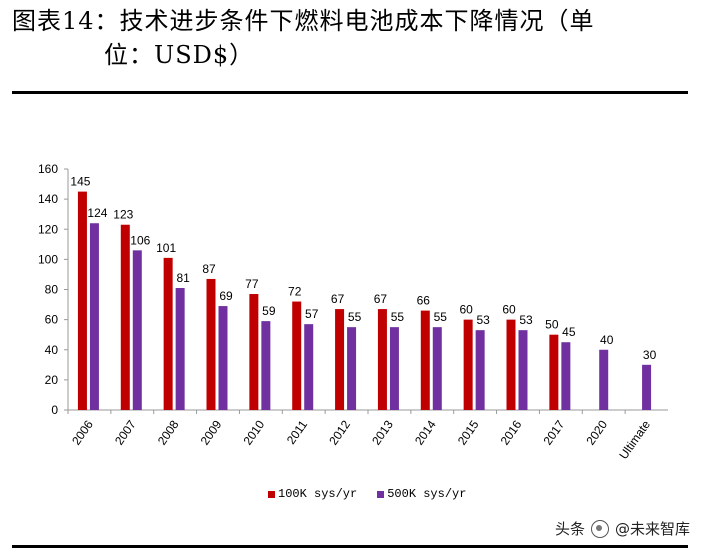 The image size is (701, 556). I want to click on top-rule, so click(350, 92).